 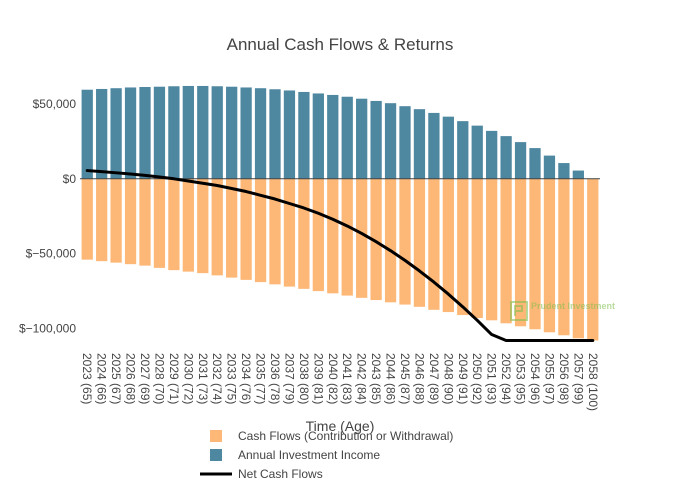 What do you see at coordinates (376, 378) in the screenshot?
I see `x-tick-label: 2043 (85)` at bounding box center [376, 378].